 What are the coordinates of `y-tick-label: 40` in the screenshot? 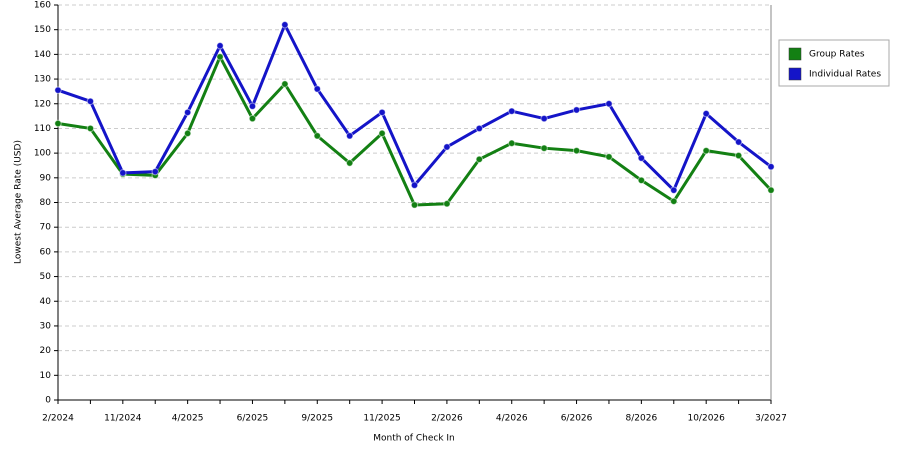 It's located at (46, 302).